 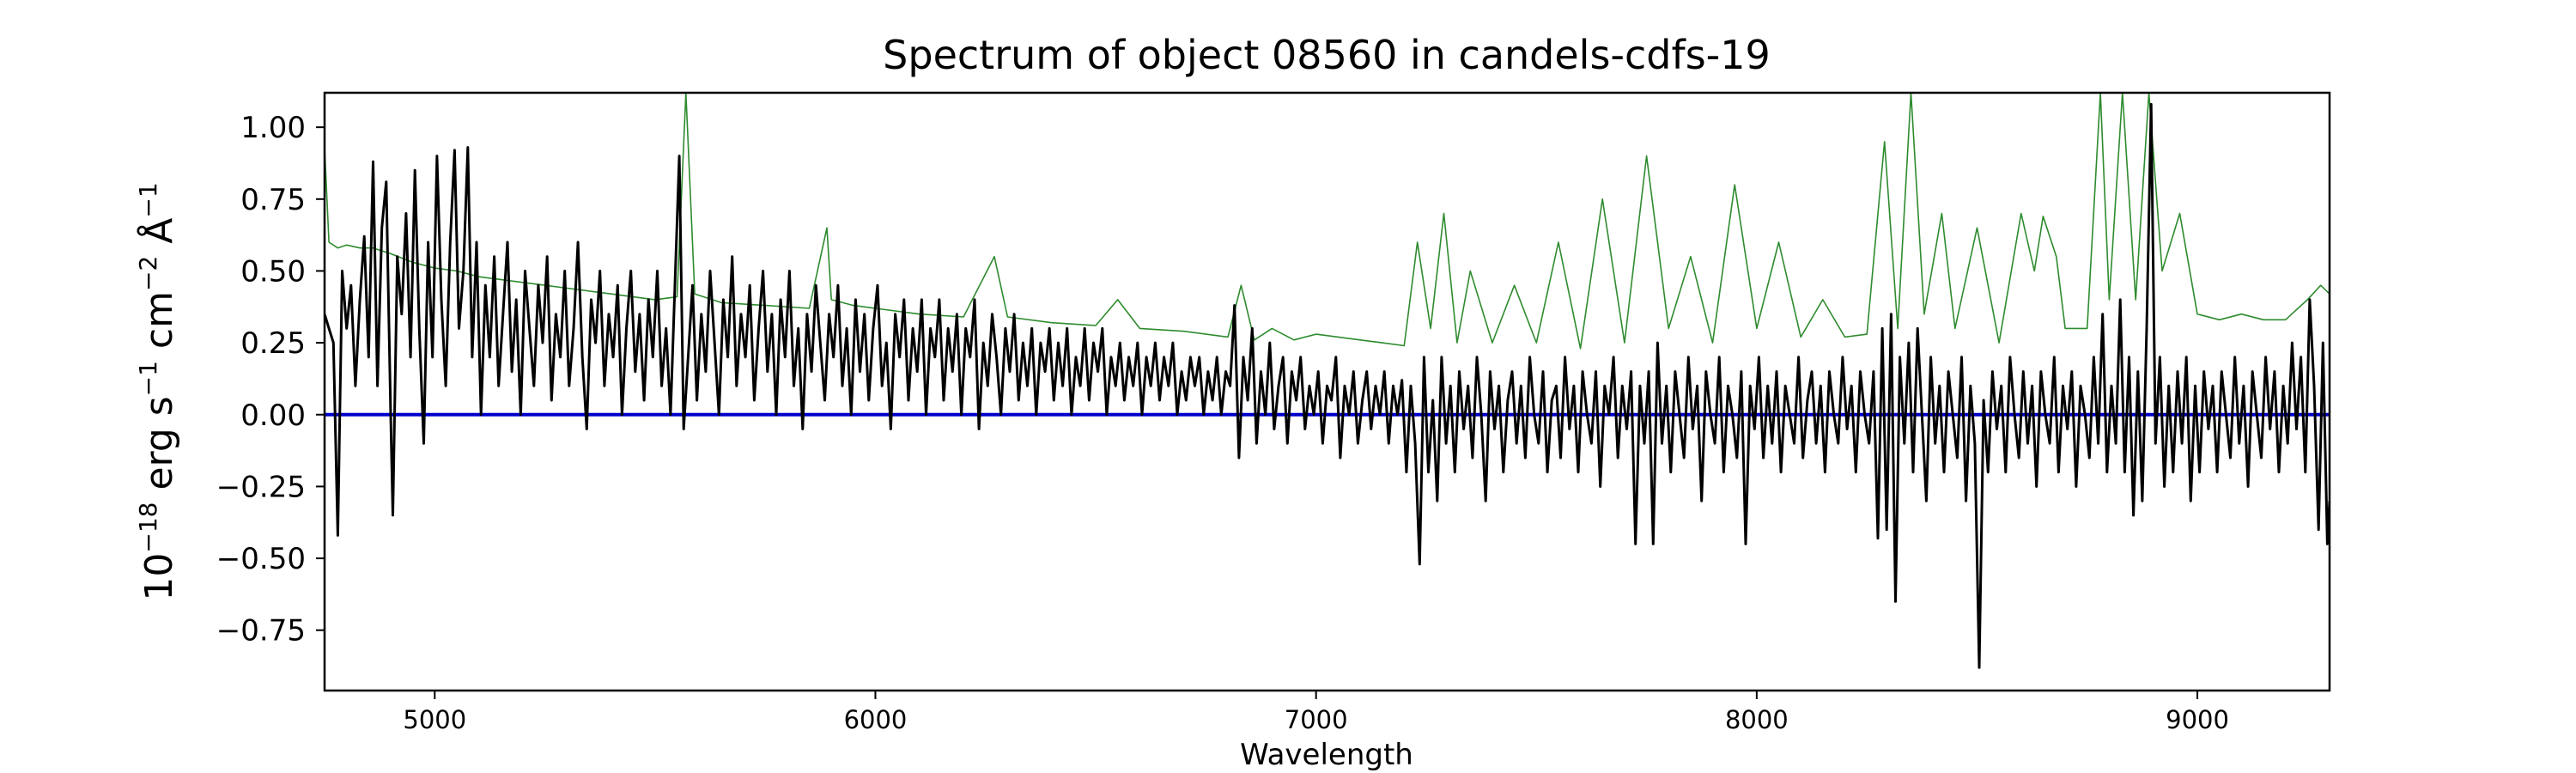 I want to click on y-label-exp: −18, so click(x=148, y=527).